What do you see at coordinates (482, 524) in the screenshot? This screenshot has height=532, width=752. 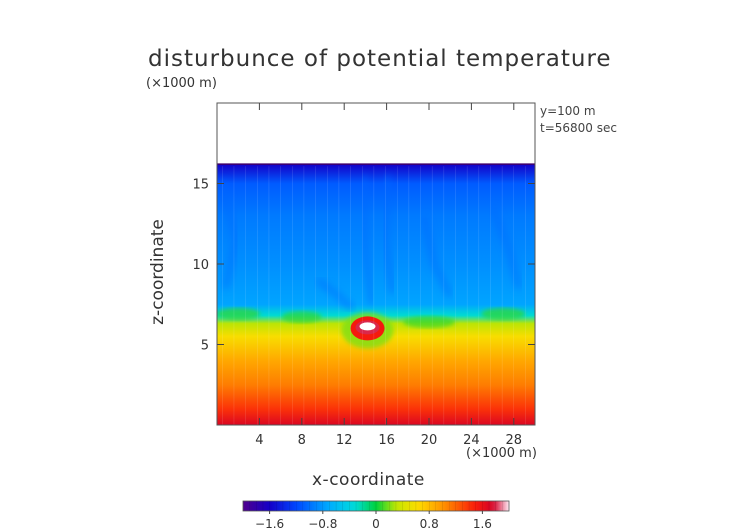 I see `colorbar-tick-label: 1.6` at bounding box center [482, 524].